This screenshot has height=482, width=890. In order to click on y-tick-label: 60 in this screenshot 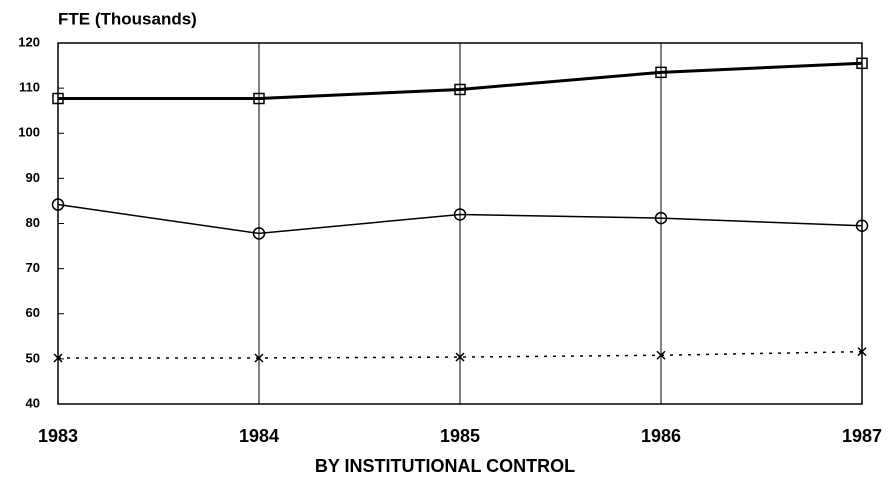, I will do `click(33, 312)`.